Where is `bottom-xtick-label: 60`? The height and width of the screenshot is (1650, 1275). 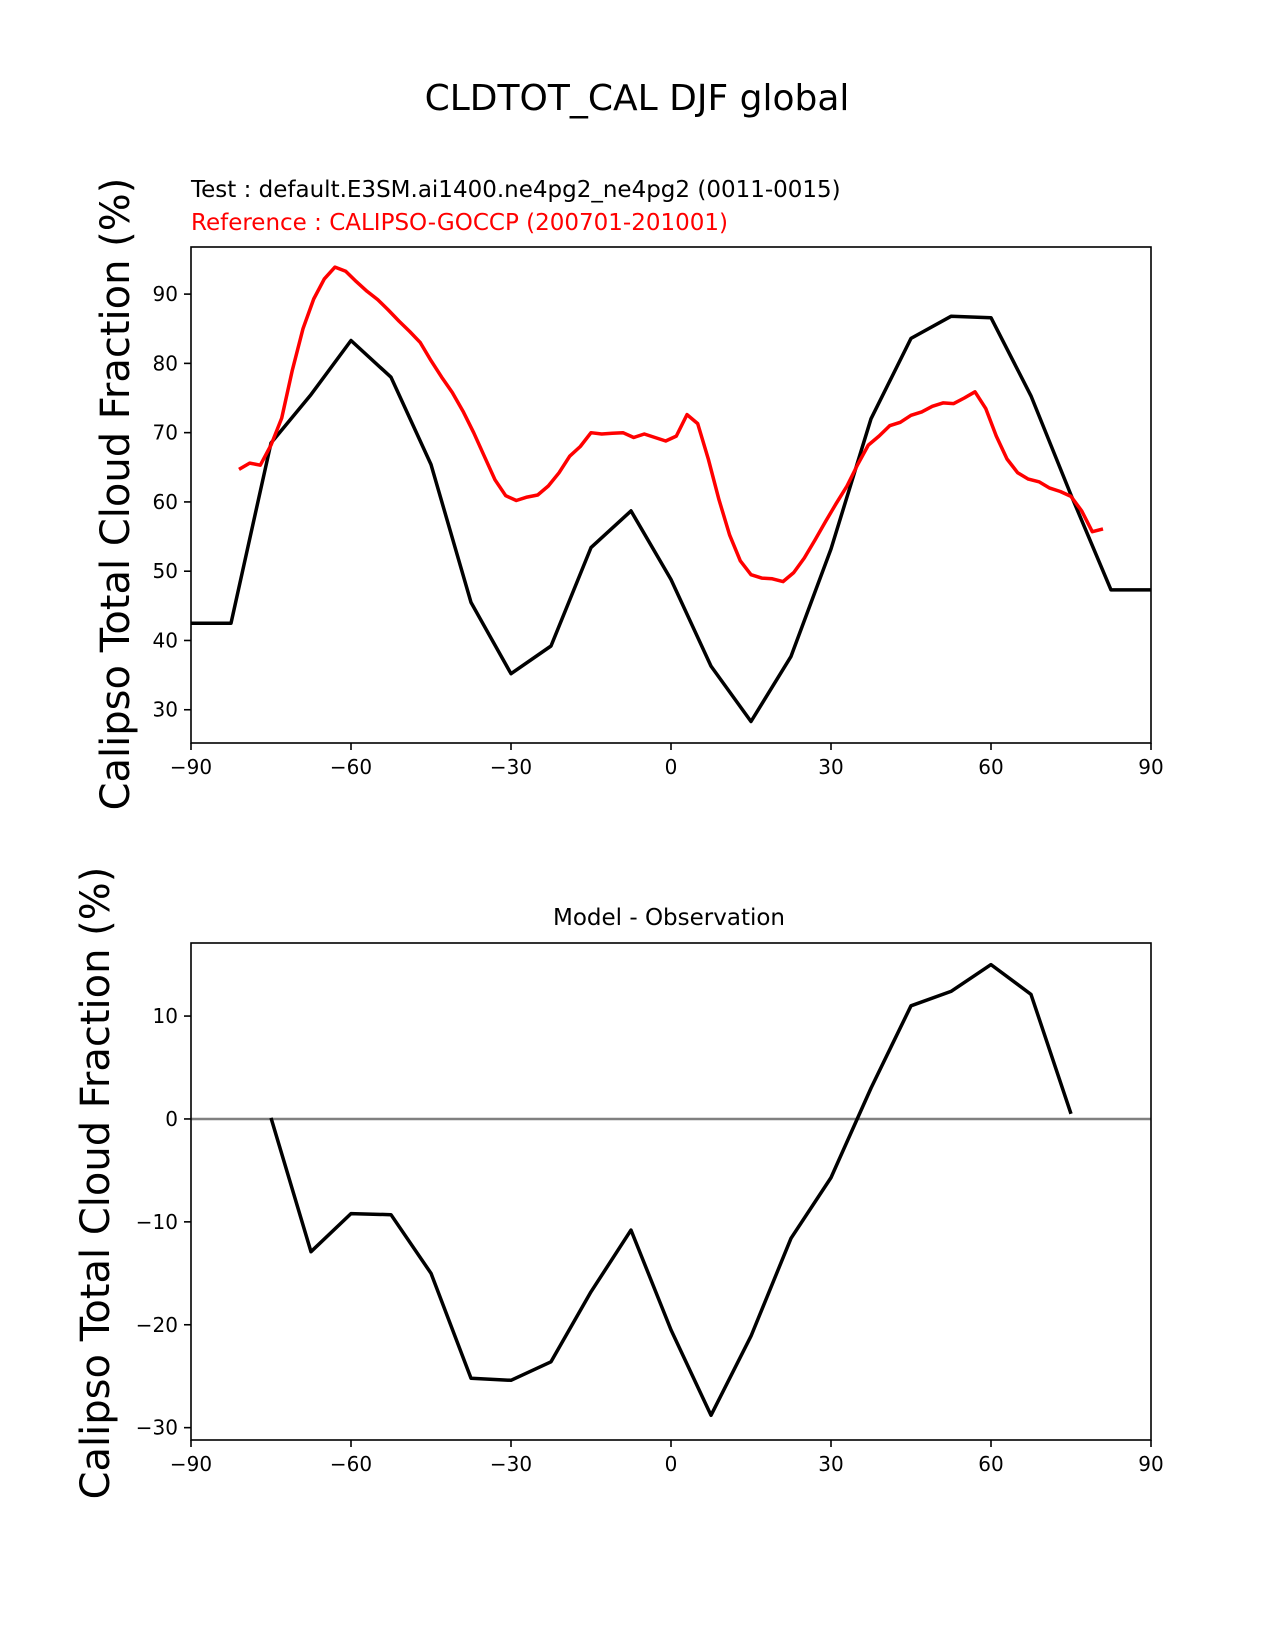
bottom-xtick-label: 60 is located at coordinates (990, 1464).